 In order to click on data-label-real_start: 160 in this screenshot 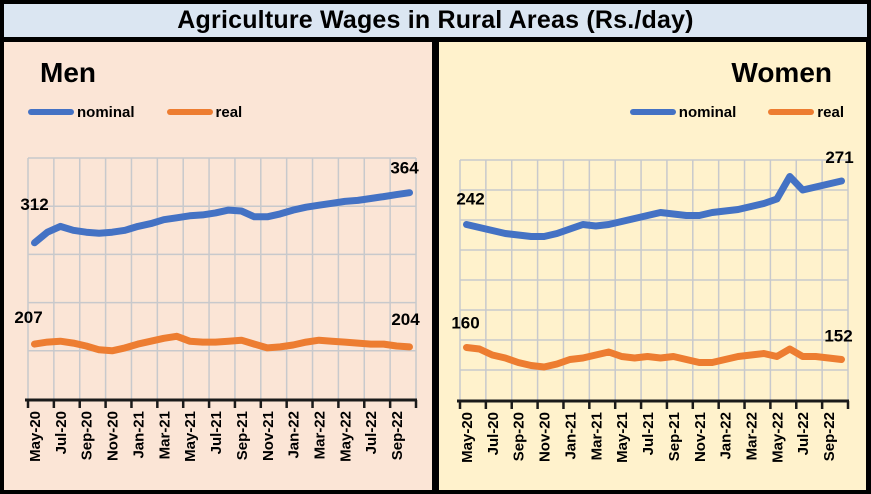, I will do `click(465, 323)`.